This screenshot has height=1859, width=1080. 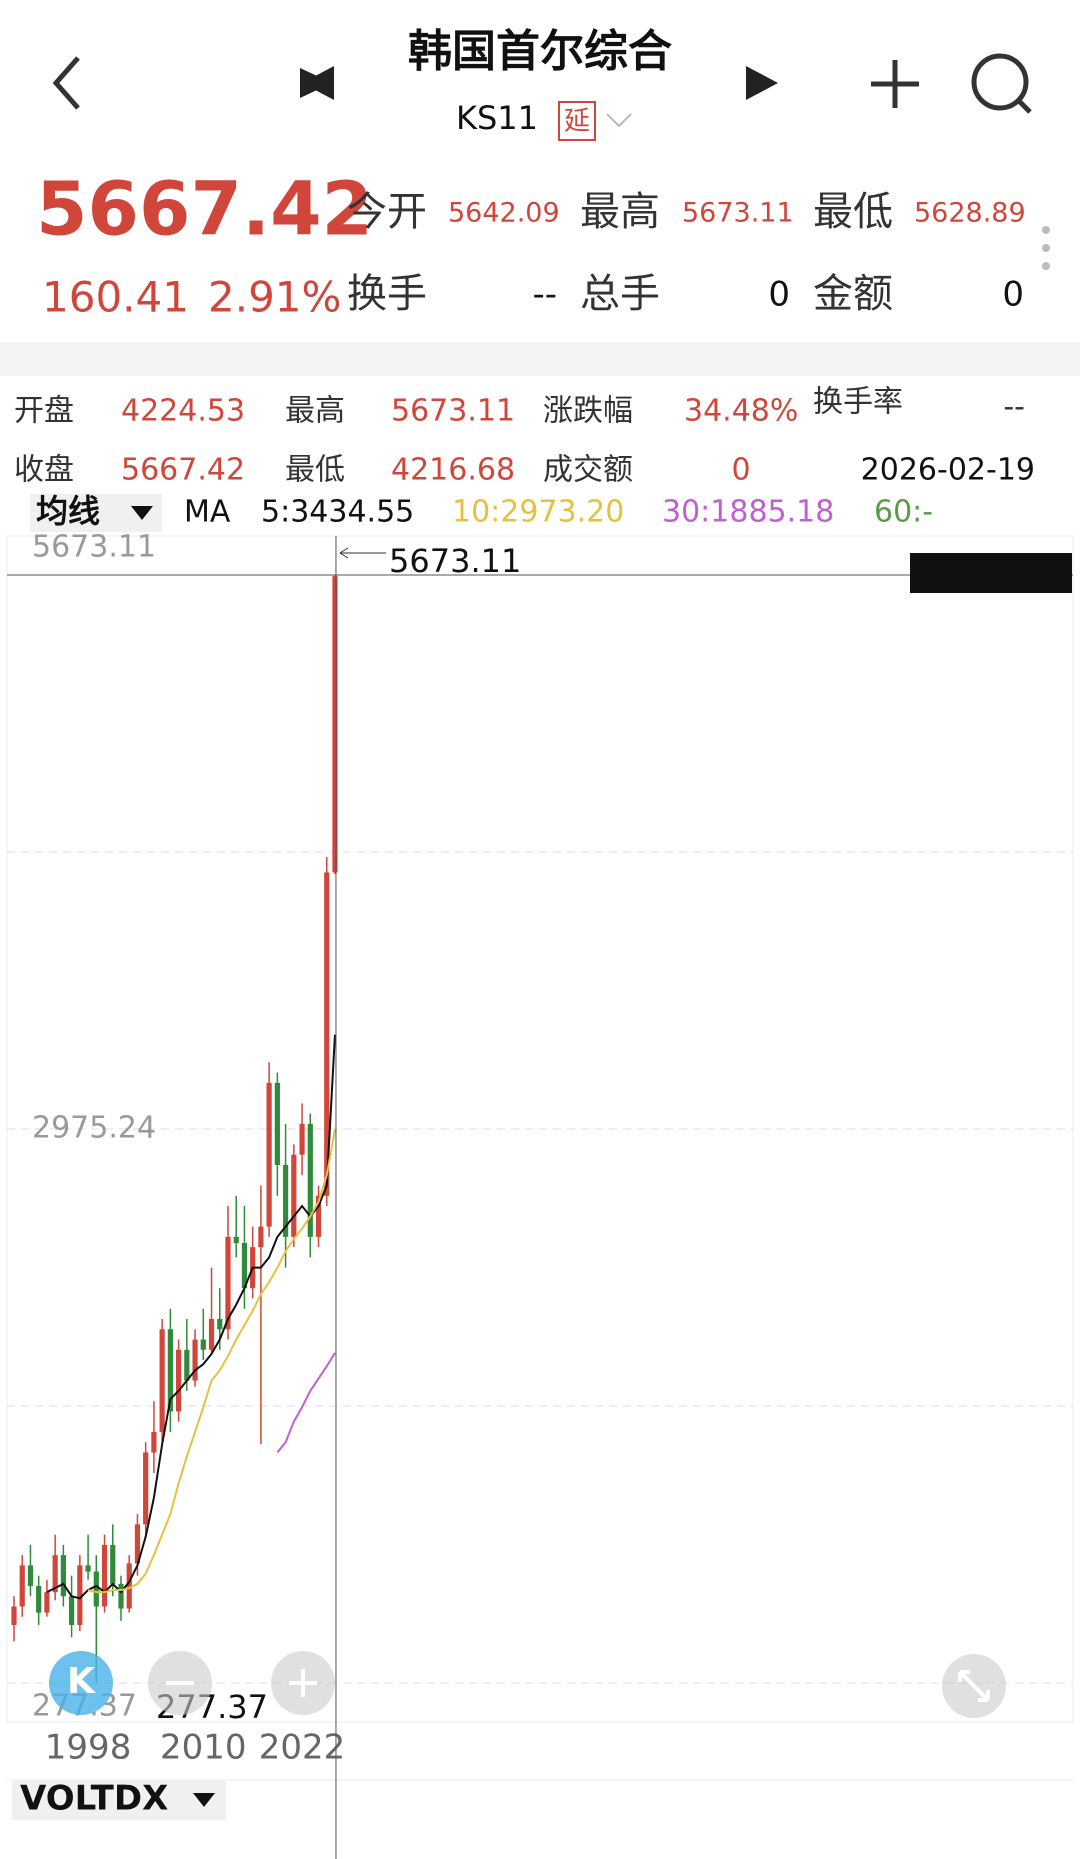 What do you see at coordinates (540, 51) in the screenshot?
I see `title: 韩国首尔综合` at bounding box center [540, 51].